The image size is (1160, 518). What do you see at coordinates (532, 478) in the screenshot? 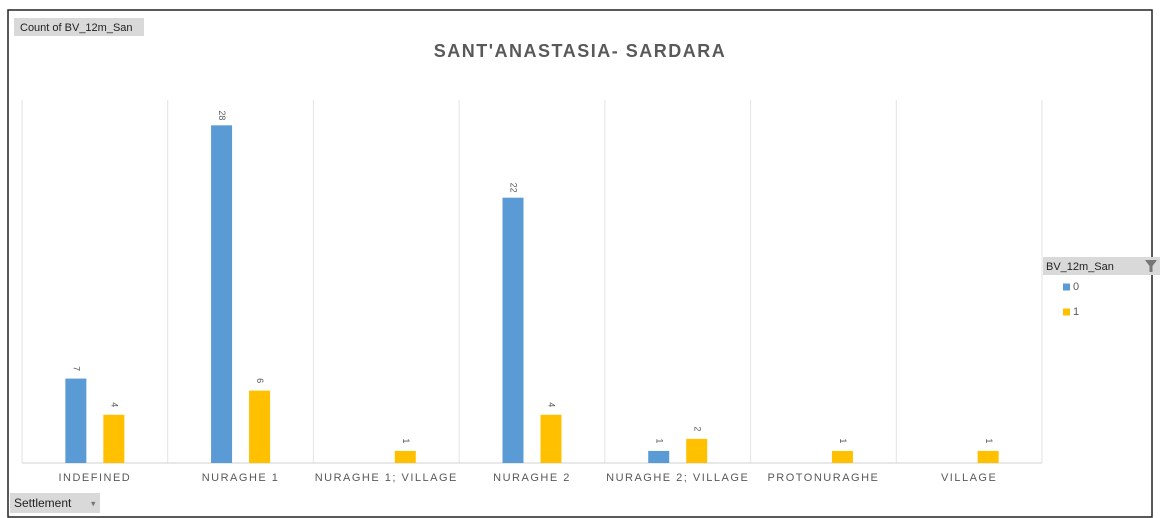
I see `x-tick-label: NURAGHE 2` at bounding box center [532, 478].